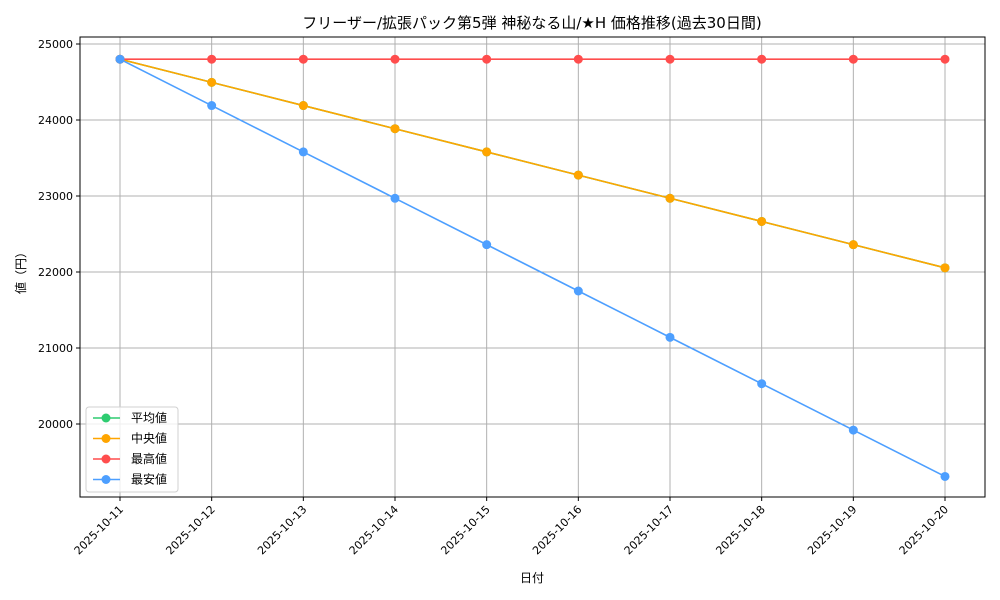  Describe the element at coordinates (55, 424) in the screenshot. I see `y-tick-label: 20000` at that location.